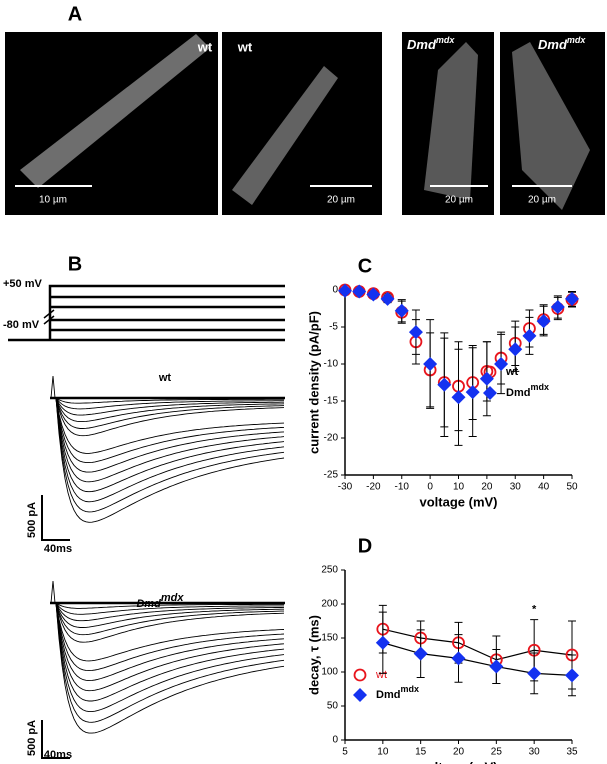 The width and height of the screenshot is (607, 764). Describe the element at coordinates (331, 475) in the screenshot. I see `y-tick-label: -25` at that location.